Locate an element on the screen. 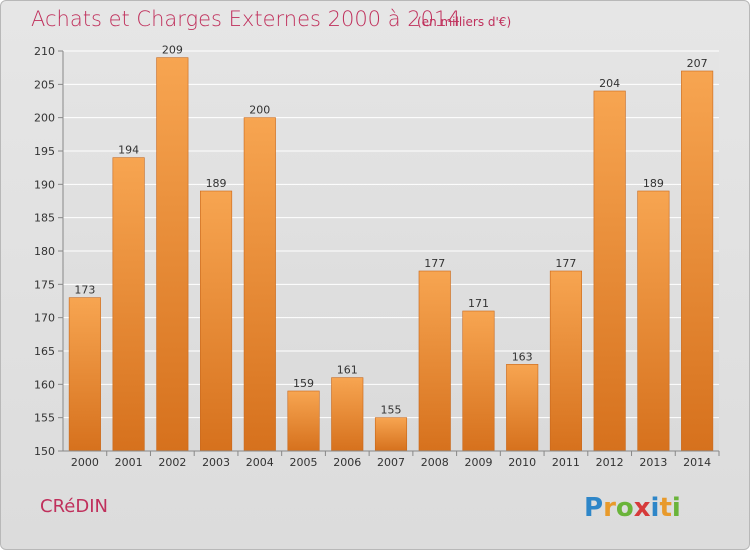 The height and width of the screenshot is (550, 750). x-tick-label: 2000 is located at coordinates (85, 462).